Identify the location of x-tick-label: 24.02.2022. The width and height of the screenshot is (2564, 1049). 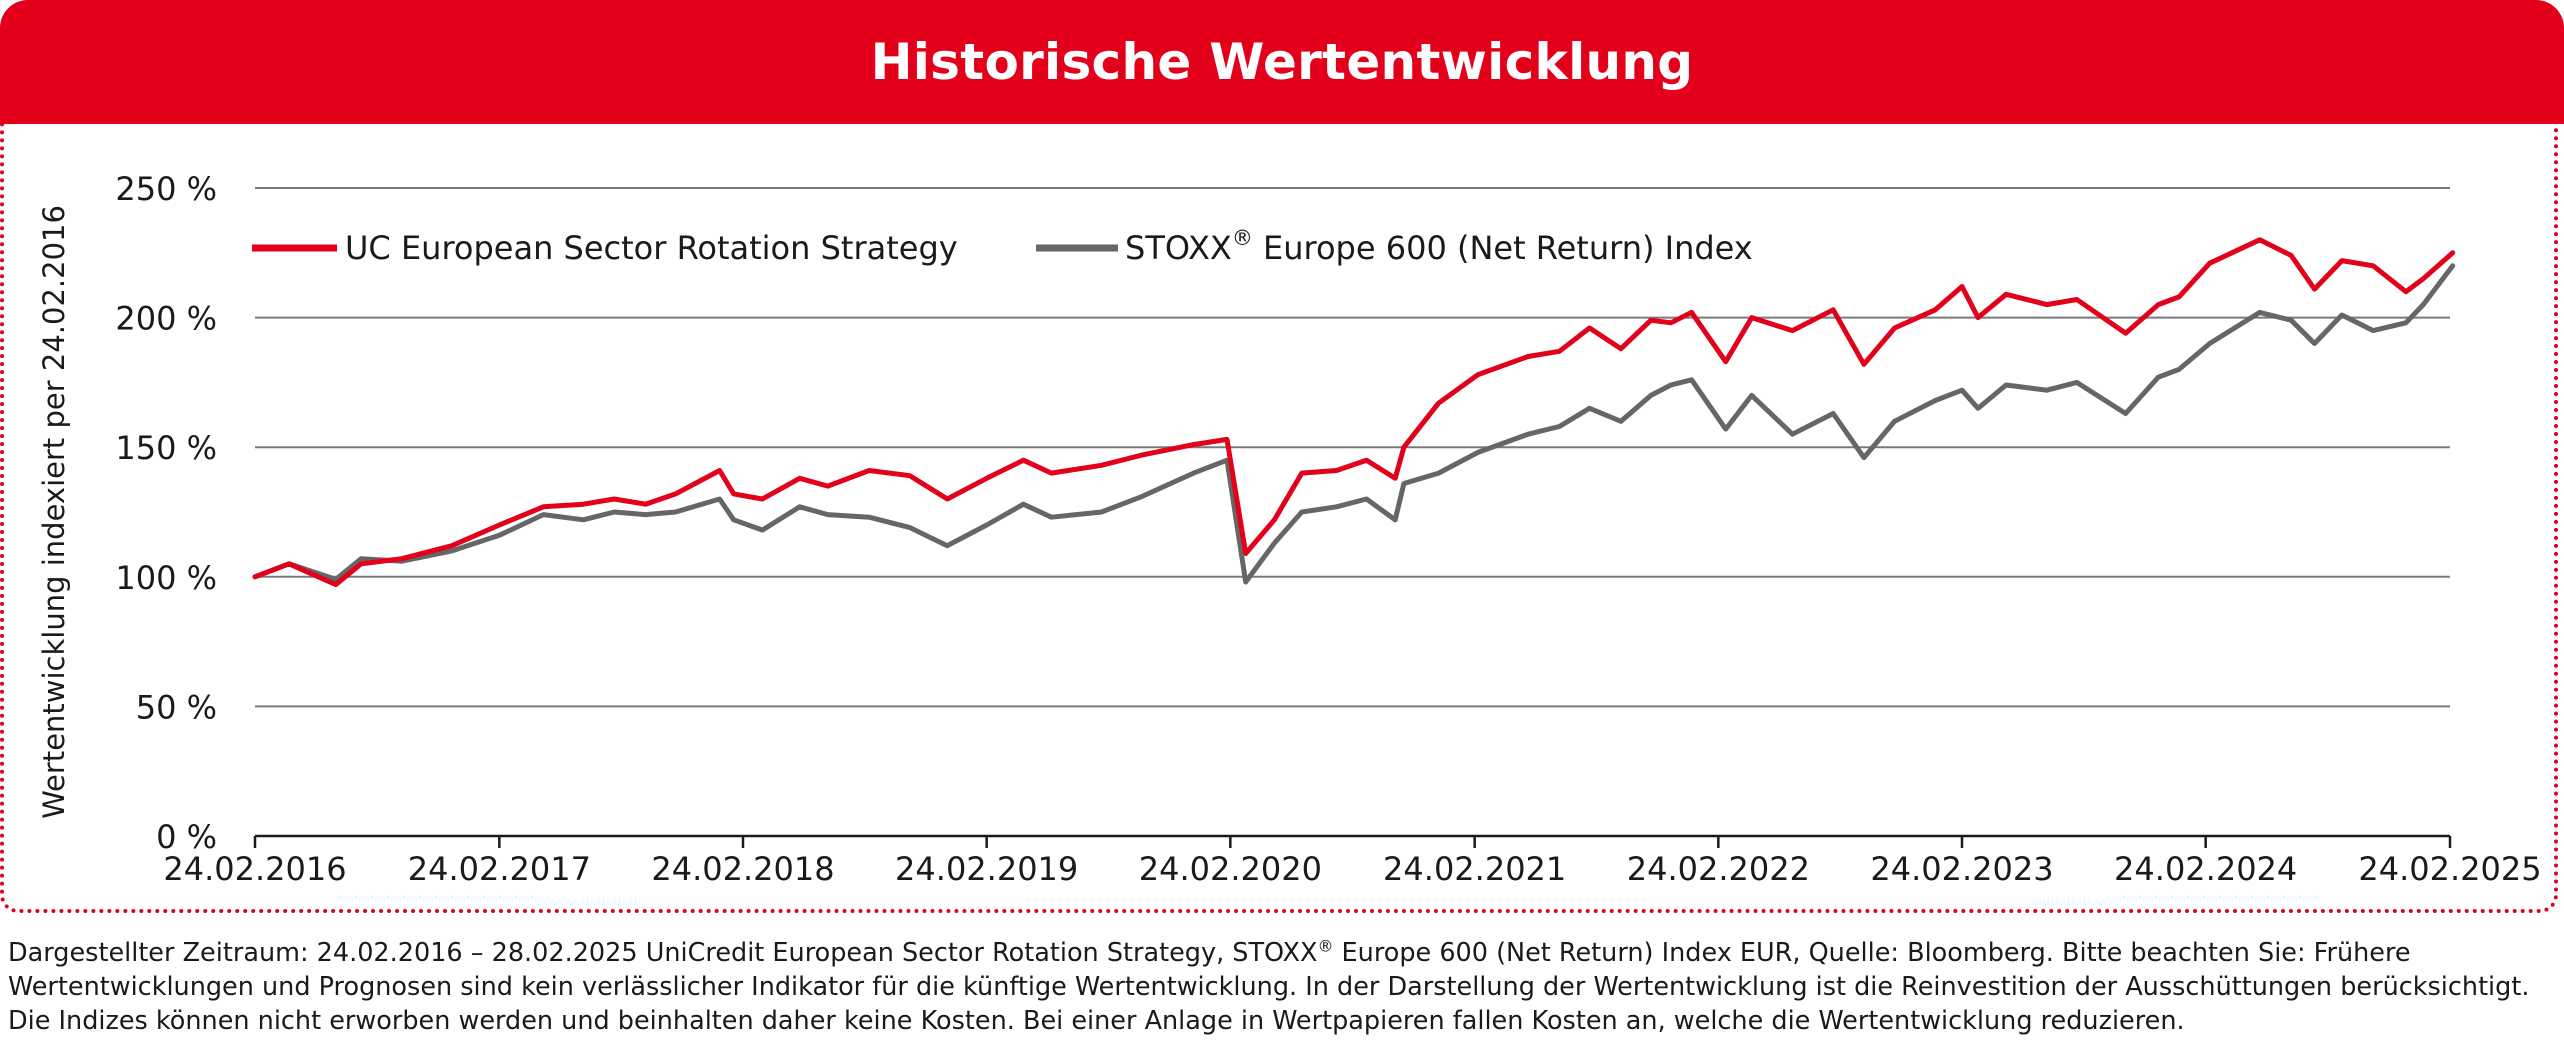
(1718, 869).